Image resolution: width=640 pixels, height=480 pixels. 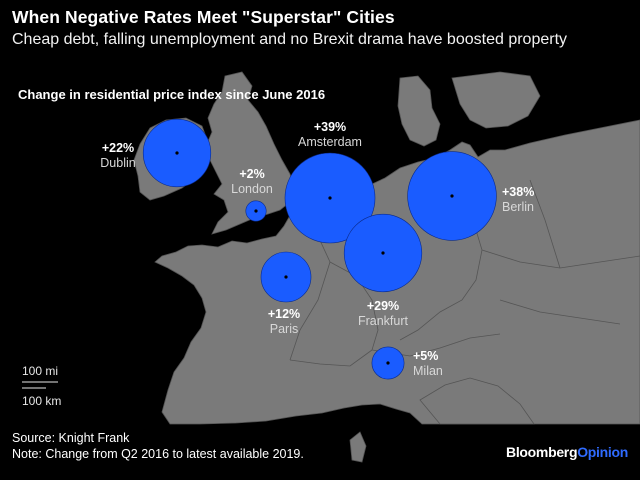 I want to click on city-dot-berlin, so click(x=452, y=196).